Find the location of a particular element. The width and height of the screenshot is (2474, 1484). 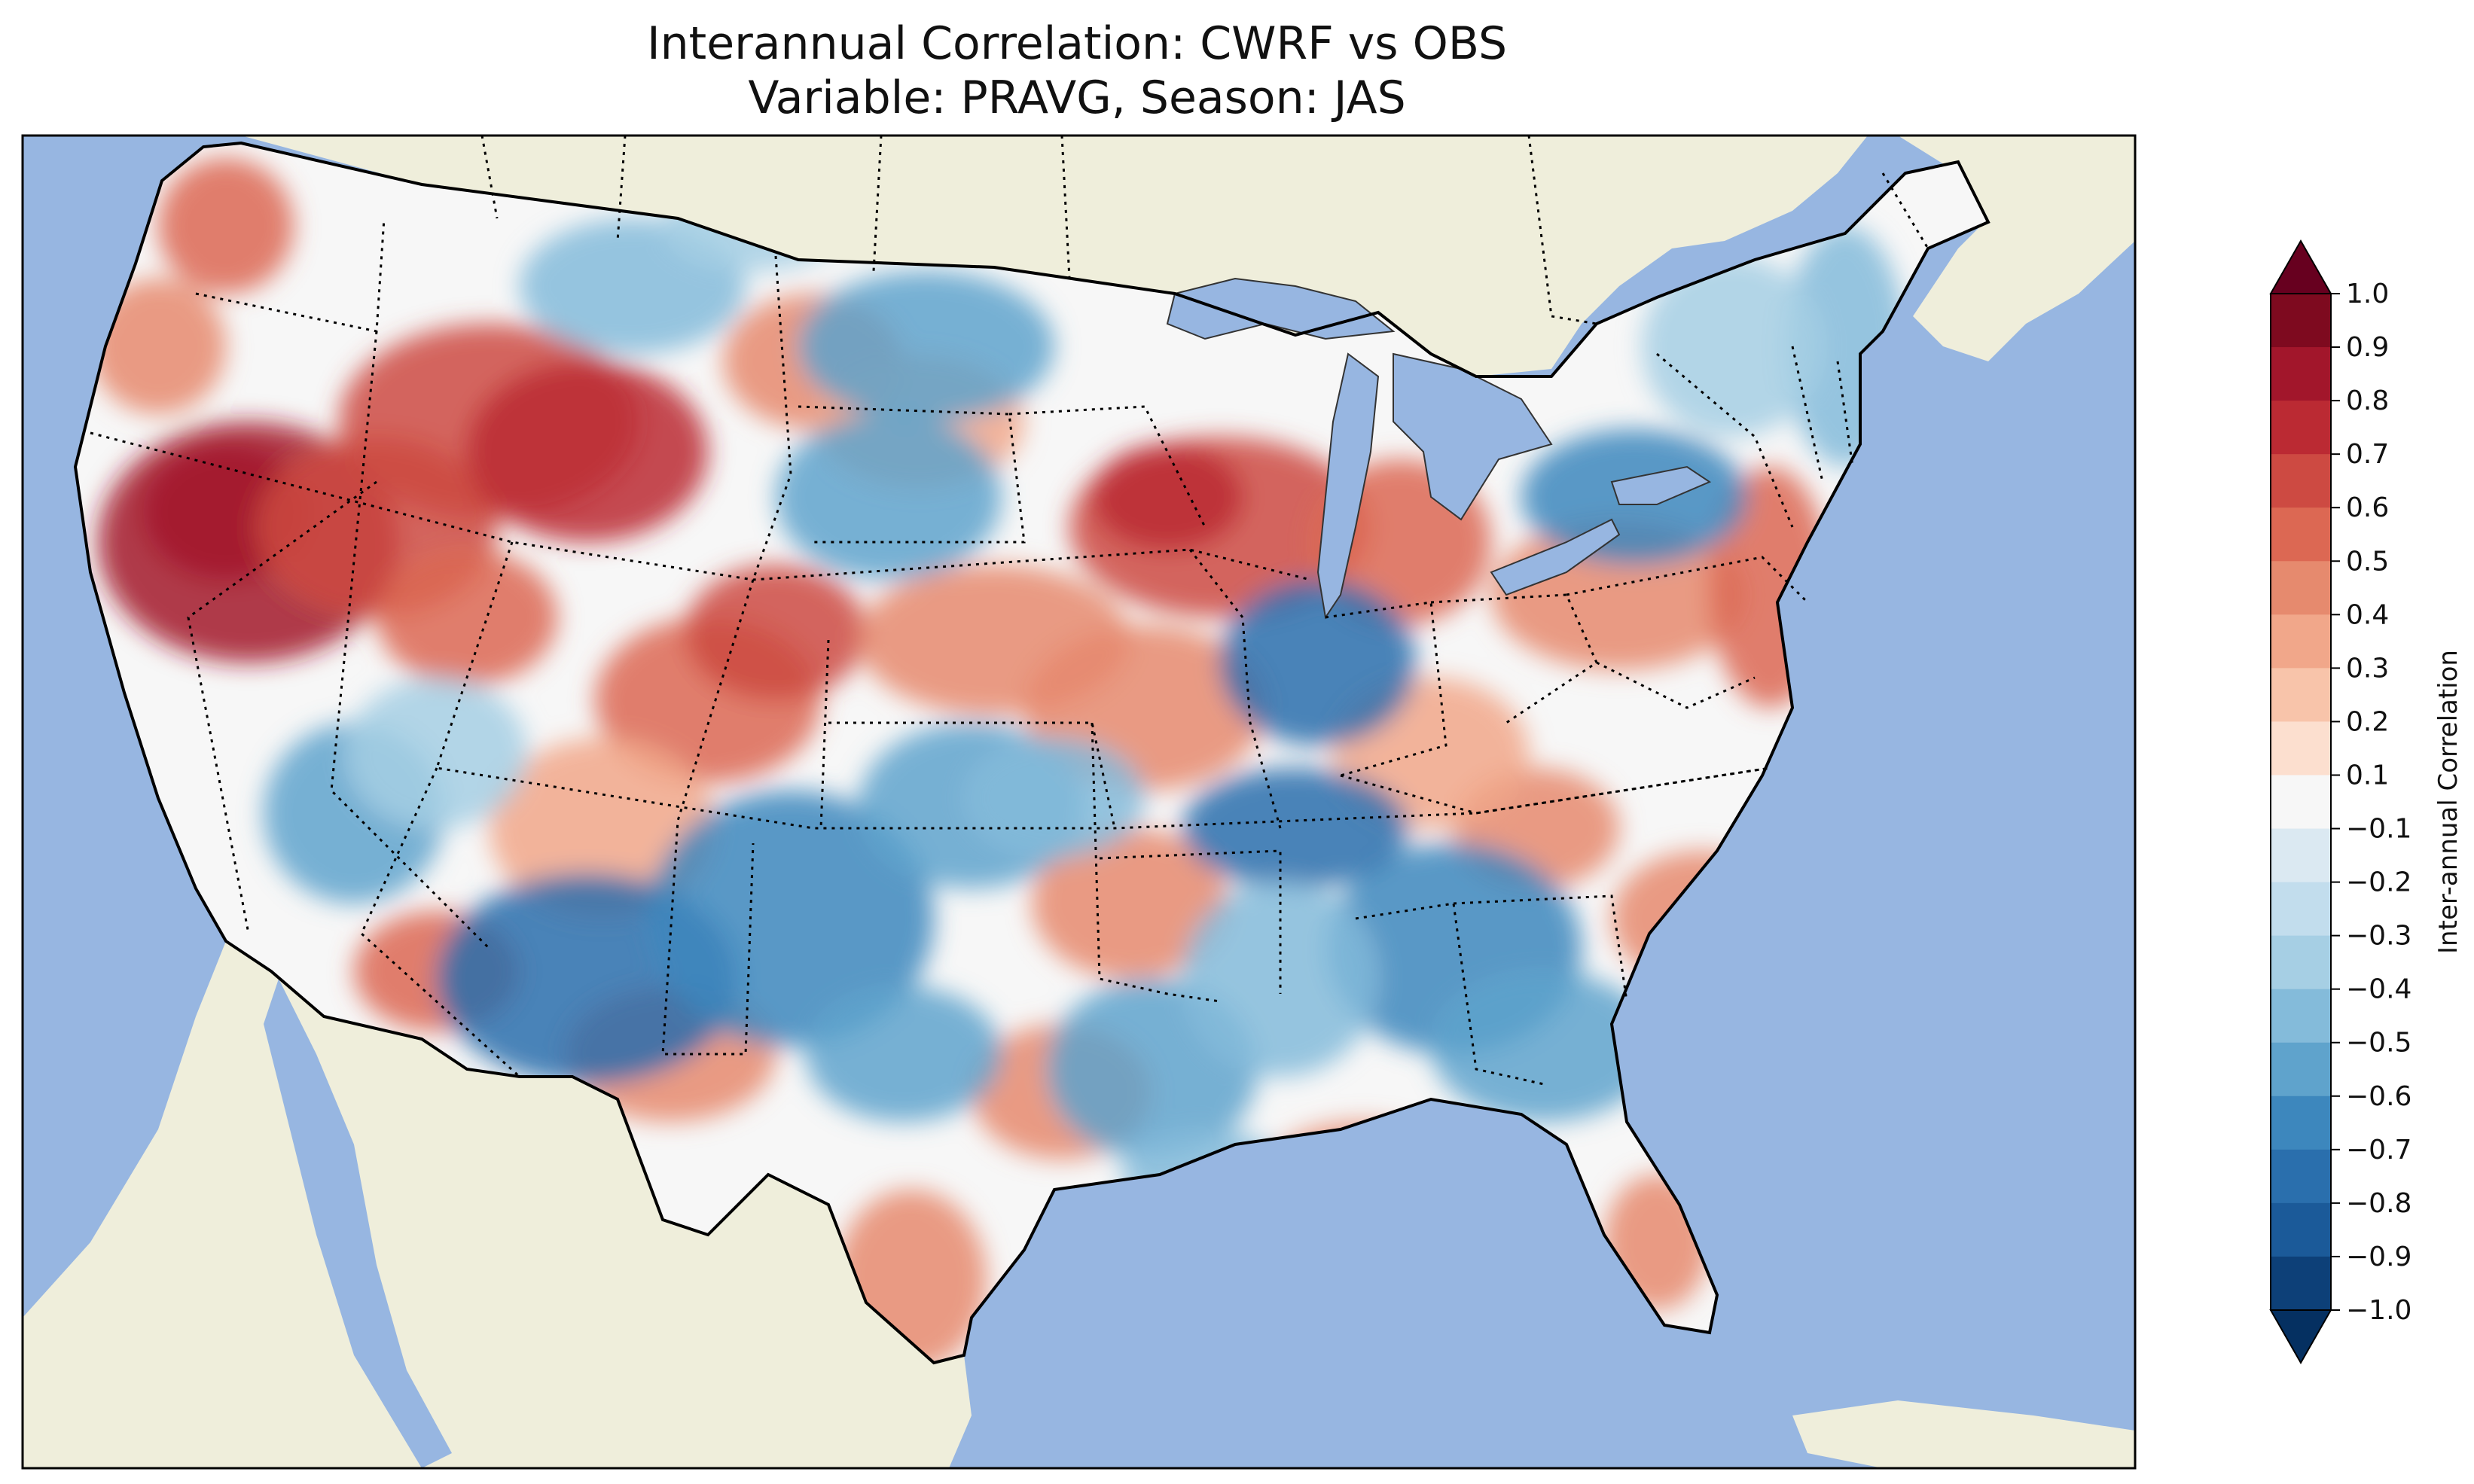

colorbar-tick-label: 0.9 is located at coordinates (2367, 347).